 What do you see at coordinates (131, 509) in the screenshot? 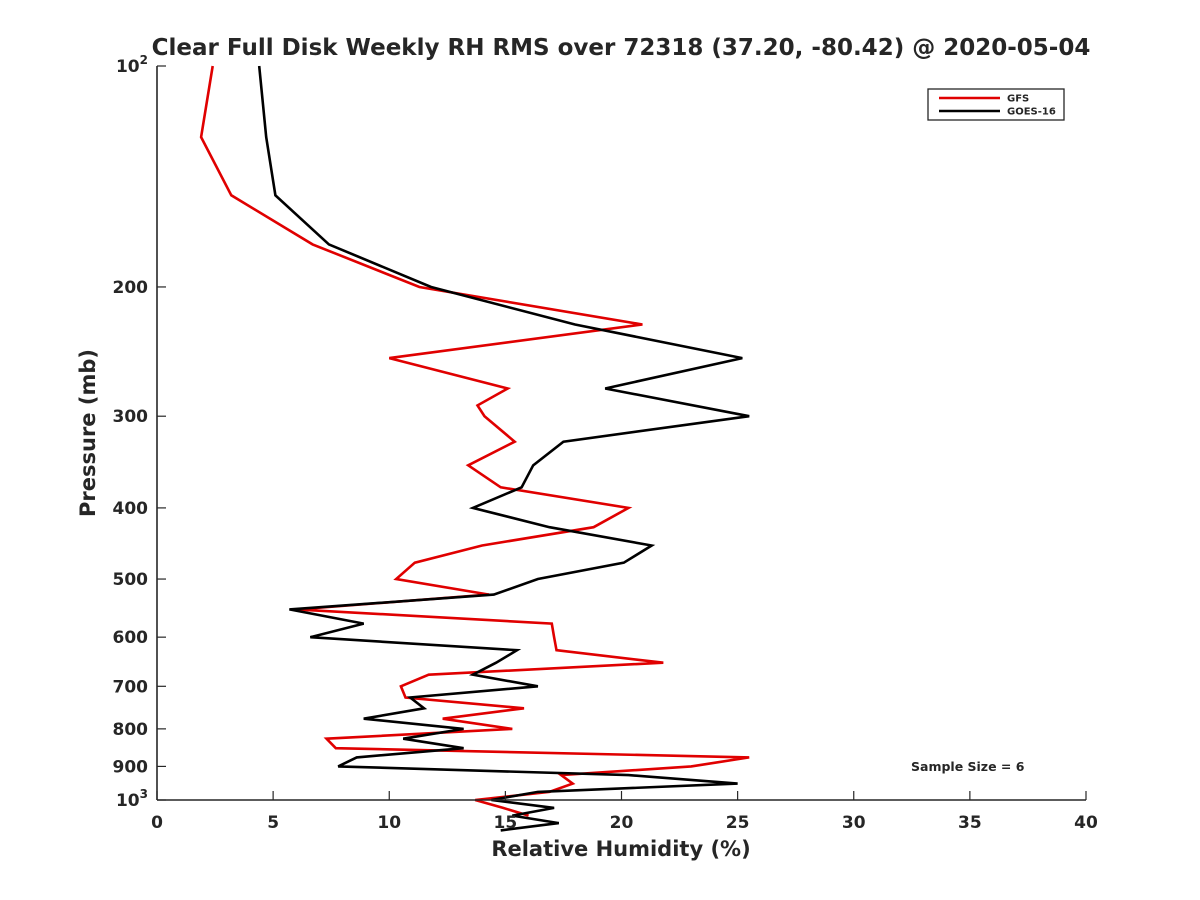
I see `y-tick-label-400: 400` at bounding box center [131, 509].